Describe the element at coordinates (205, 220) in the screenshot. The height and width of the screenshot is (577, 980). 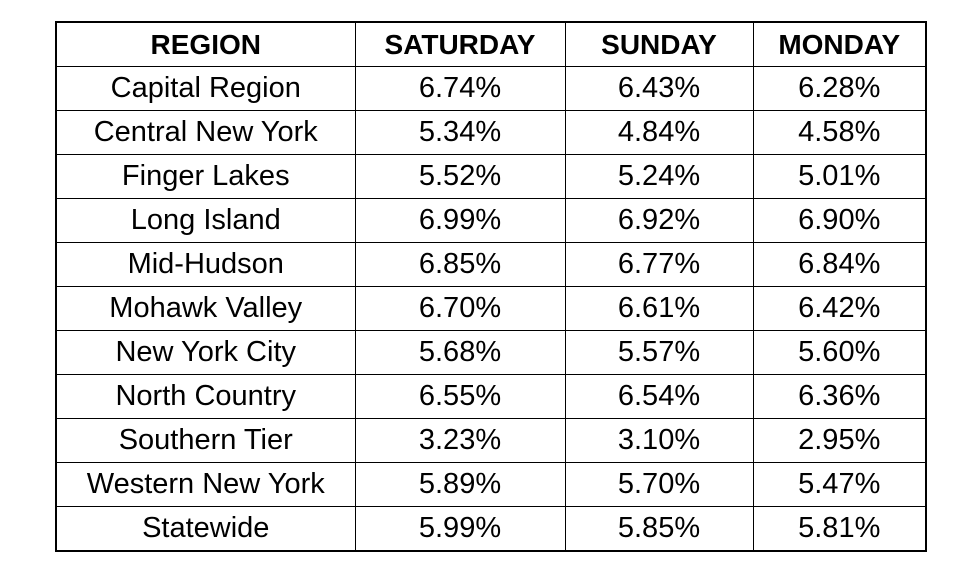
I see `region-cell: Long Island` at that location.